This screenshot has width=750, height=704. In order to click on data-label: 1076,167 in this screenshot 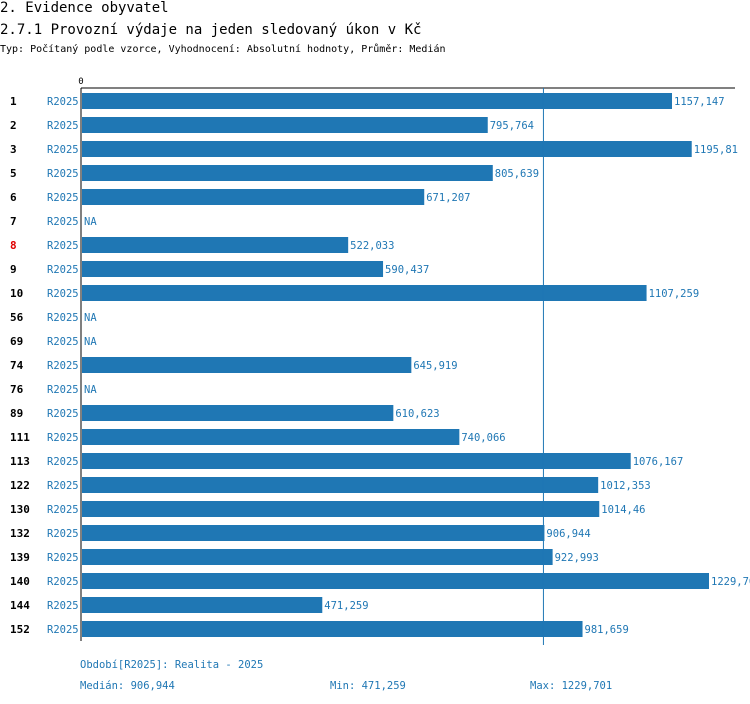, I will do `click(658, 462)`.